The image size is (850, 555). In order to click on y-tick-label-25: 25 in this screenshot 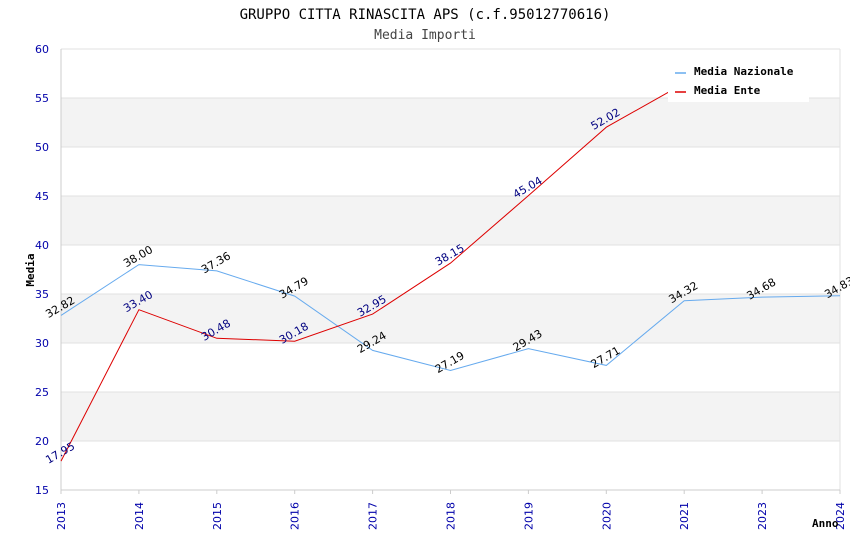, I will do `click(42, 392)`.